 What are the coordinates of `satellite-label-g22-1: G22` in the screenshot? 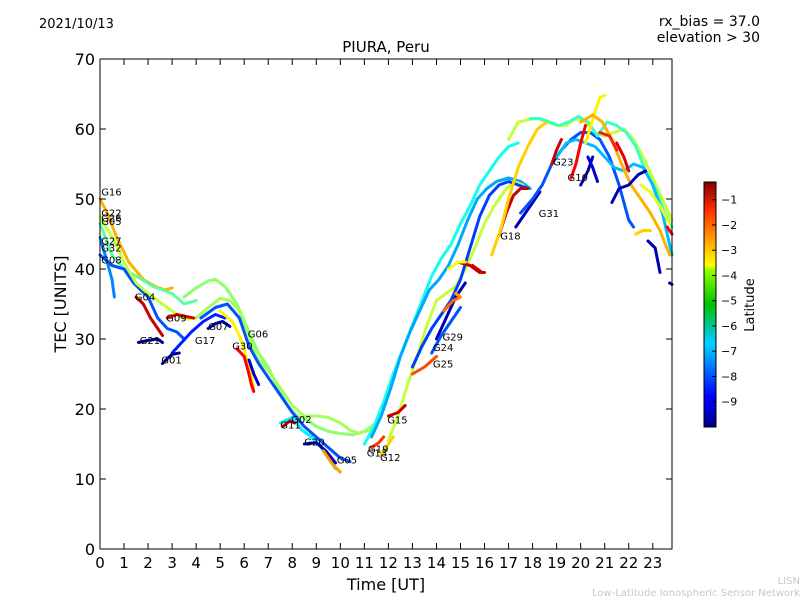 It's located at (111, 214).